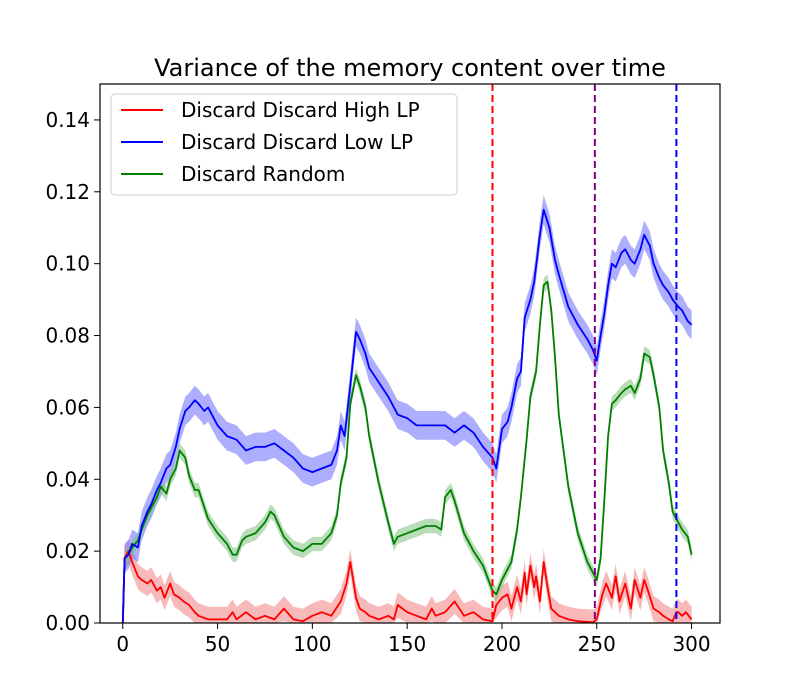 This screenshot has height=700, width=800. What do you see at coordinates (67, 192) in the screenshot?
I see `y-tick-label: 0.12` at bounding box center [67, 192].